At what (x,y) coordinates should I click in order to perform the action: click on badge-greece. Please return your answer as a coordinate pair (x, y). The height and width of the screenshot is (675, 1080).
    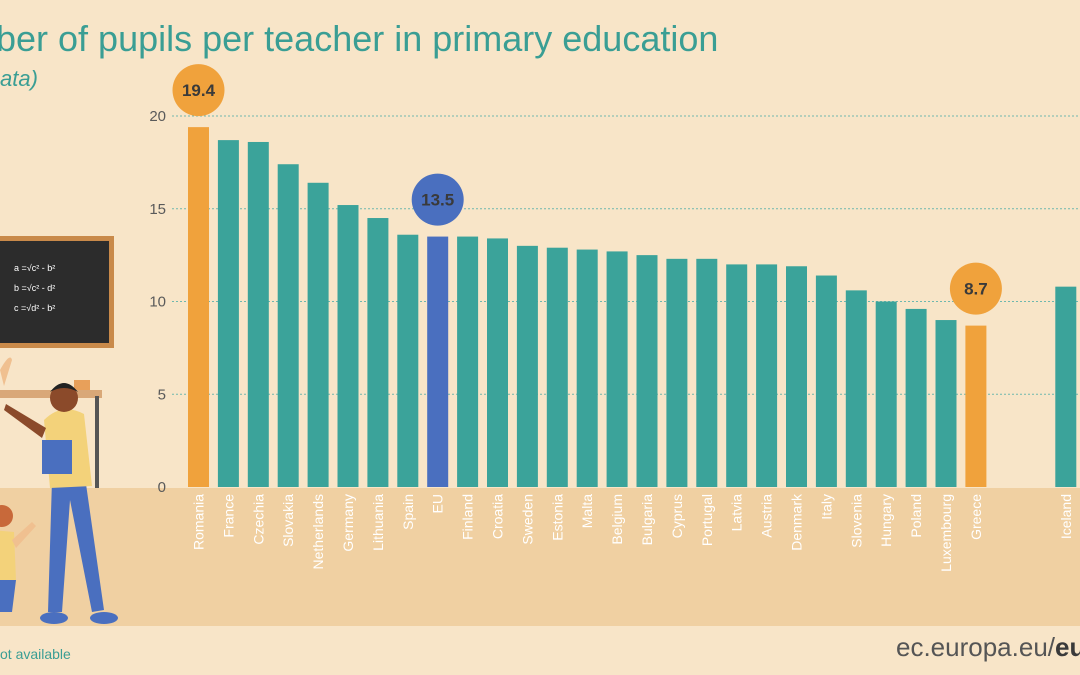
    Looking at the image, I should click on (975, 288).